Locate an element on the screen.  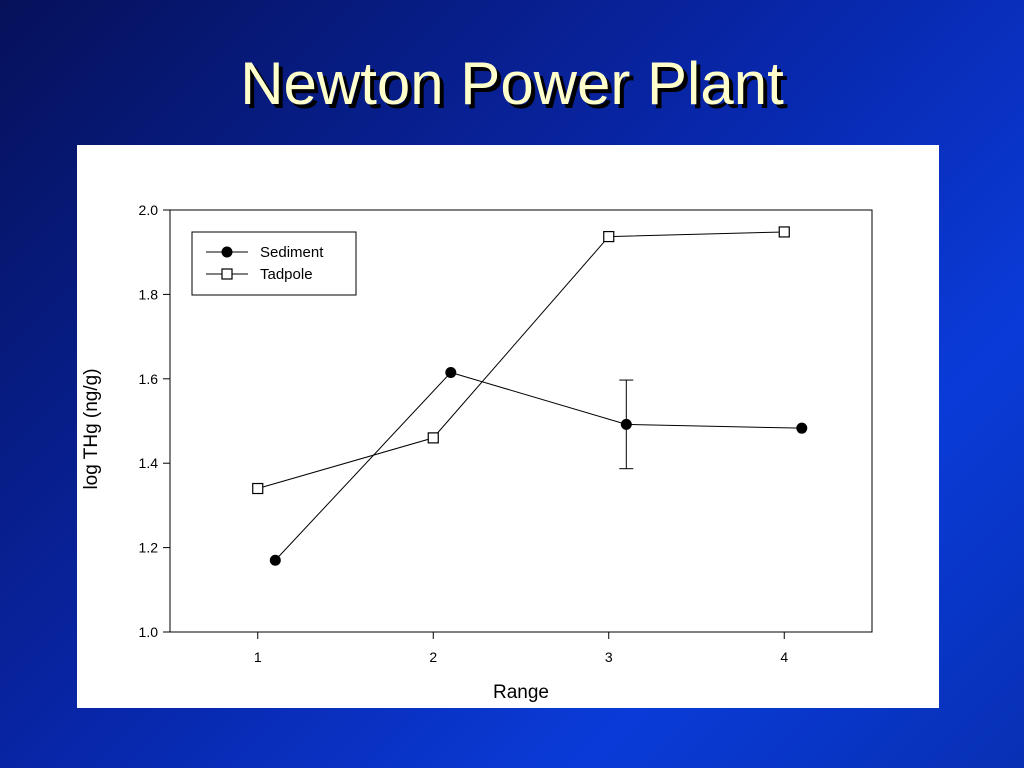
y-tick-label: 2.0 is located at coordinates (149, 210).